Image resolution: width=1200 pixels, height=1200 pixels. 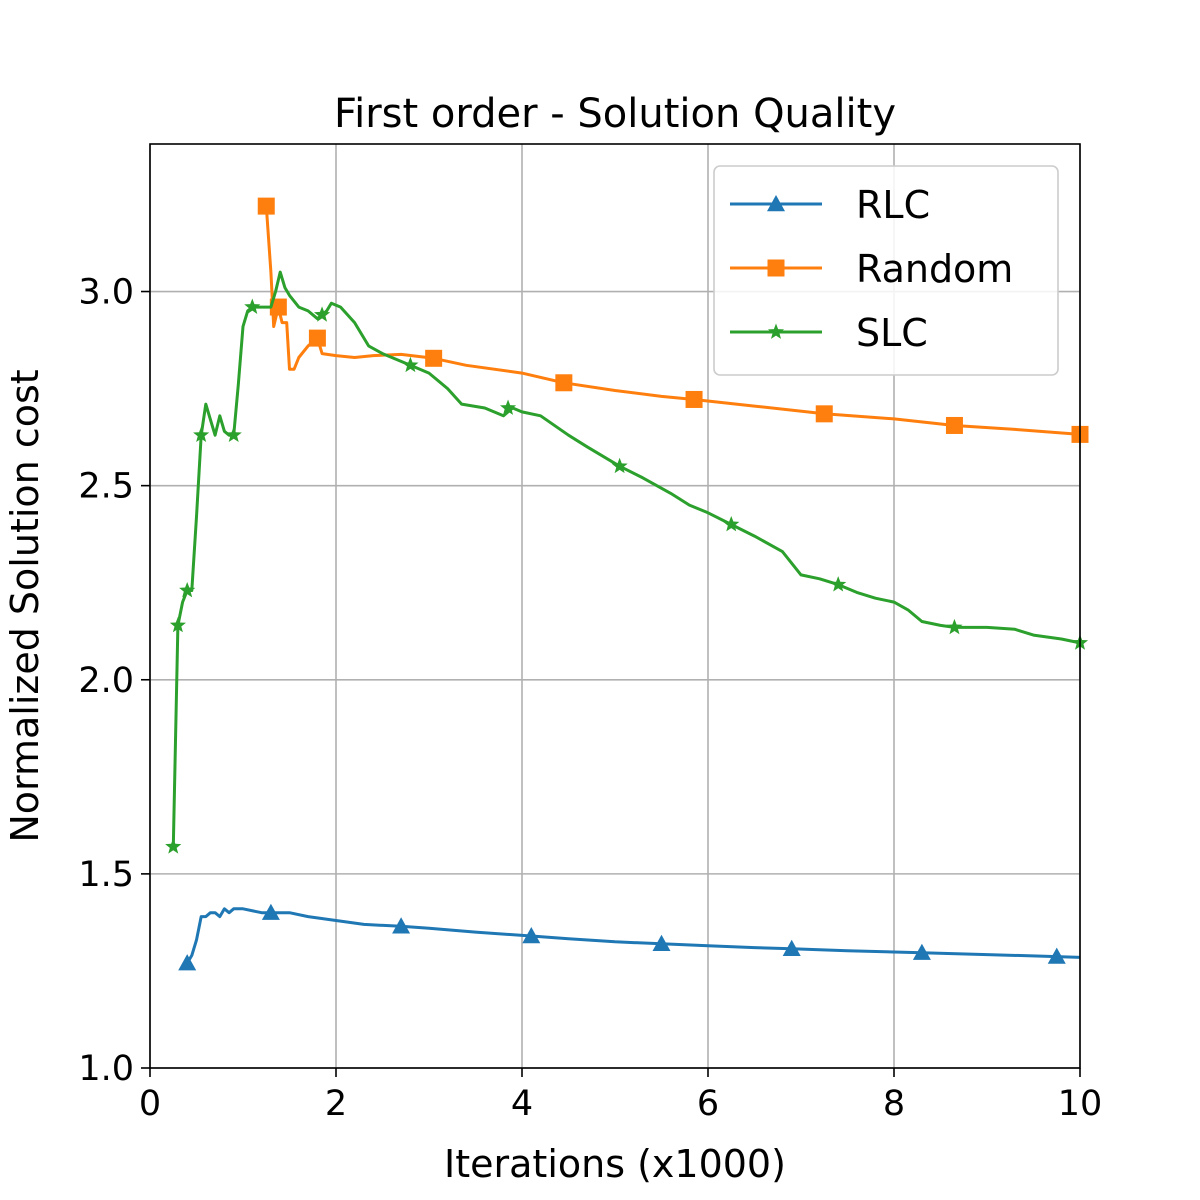 What do you see at coordinates (893, 205) in the screenshot?
I see `legend-label-rlc: RLC` at bounding box center [893, 205].